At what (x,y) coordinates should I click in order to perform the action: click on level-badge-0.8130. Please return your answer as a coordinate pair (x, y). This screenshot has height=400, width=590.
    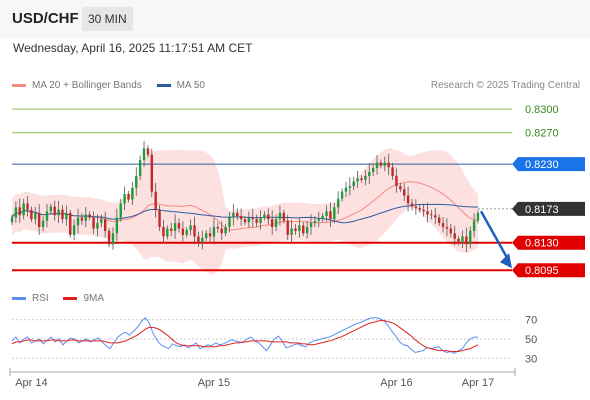
    Looking at the image, I should click on (548, 242).